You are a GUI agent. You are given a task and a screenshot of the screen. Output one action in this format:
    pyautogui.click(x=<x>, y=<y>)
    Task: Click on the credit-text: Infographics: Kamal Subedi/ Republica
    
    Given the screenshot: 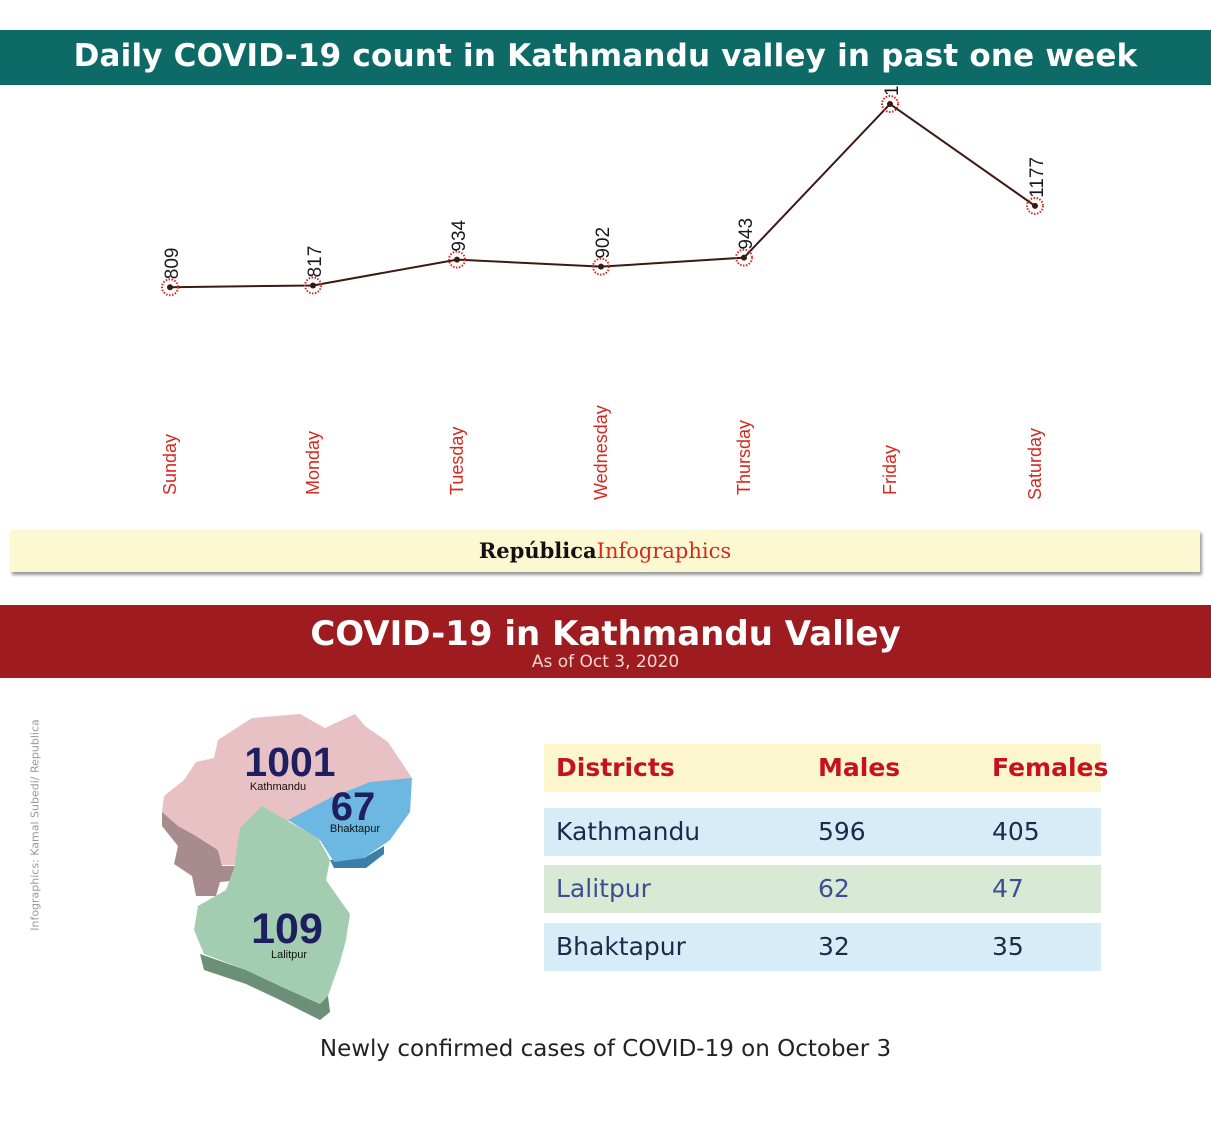 What is the action you would take?
    pyautogui.click(x=35, y=825)
    